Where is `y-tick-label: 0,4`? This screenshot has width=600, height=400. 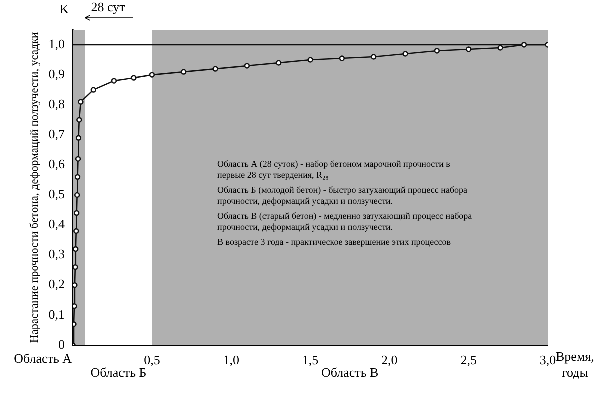
y-tick-label: 0,4 is located at coordinates (57, 224).